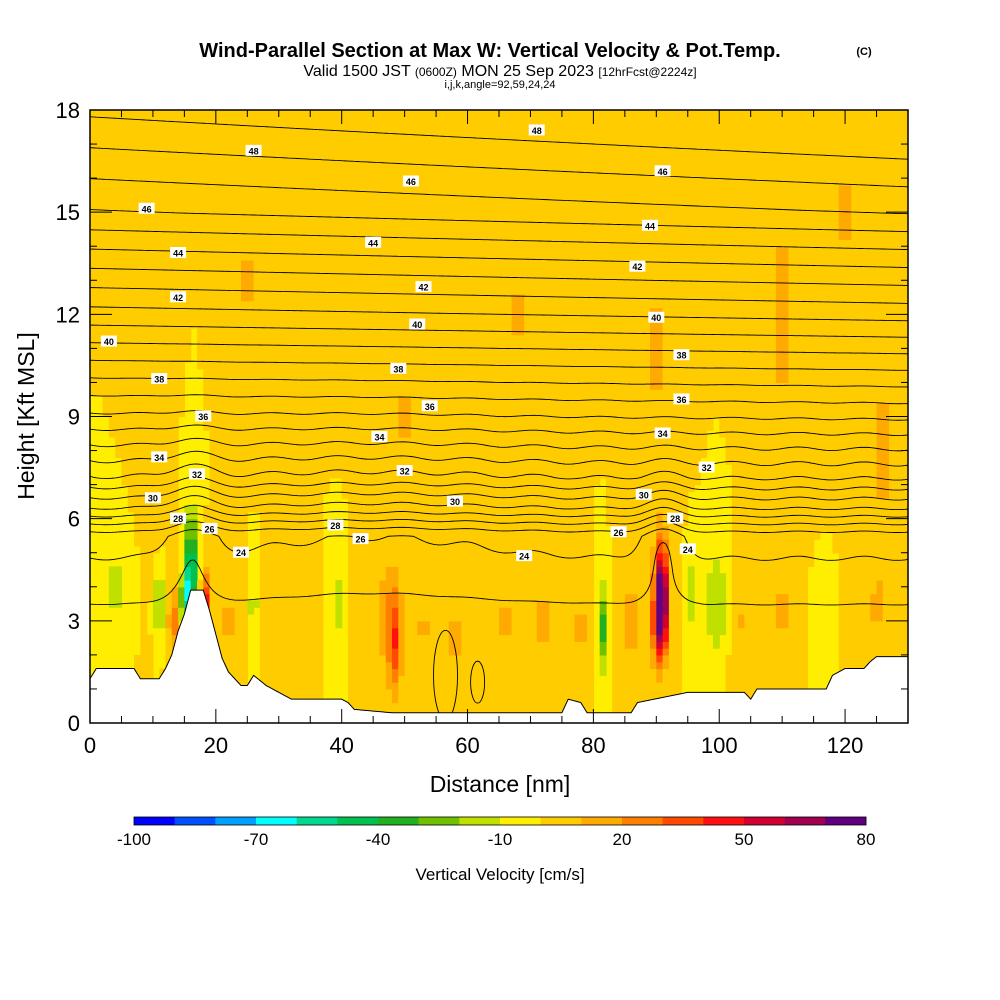 Image resolution: width=1000 pixels, height=1000 pixels. Describe the element at coordinates (152, 498) in the screenshot. I see `theta-contour-label: 30` at that location.